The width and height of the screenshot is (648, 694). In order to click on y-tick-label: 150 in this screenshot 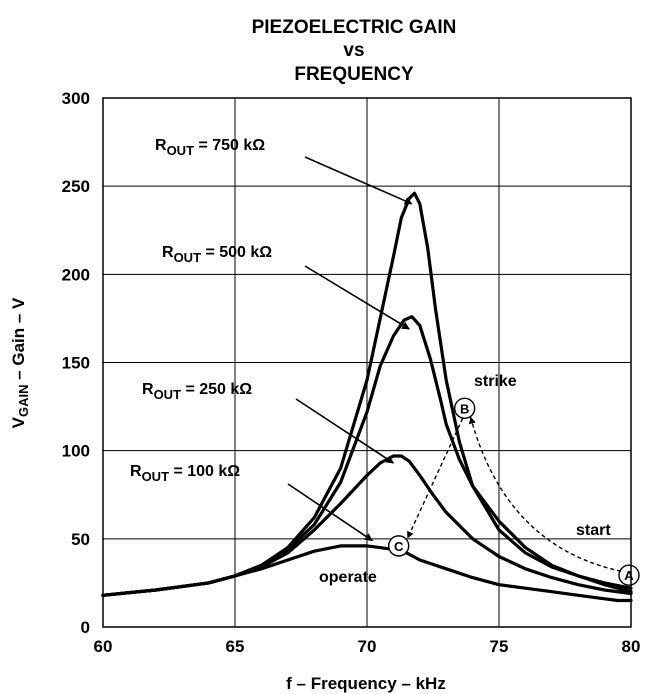, I will do `click(76, 363)`.